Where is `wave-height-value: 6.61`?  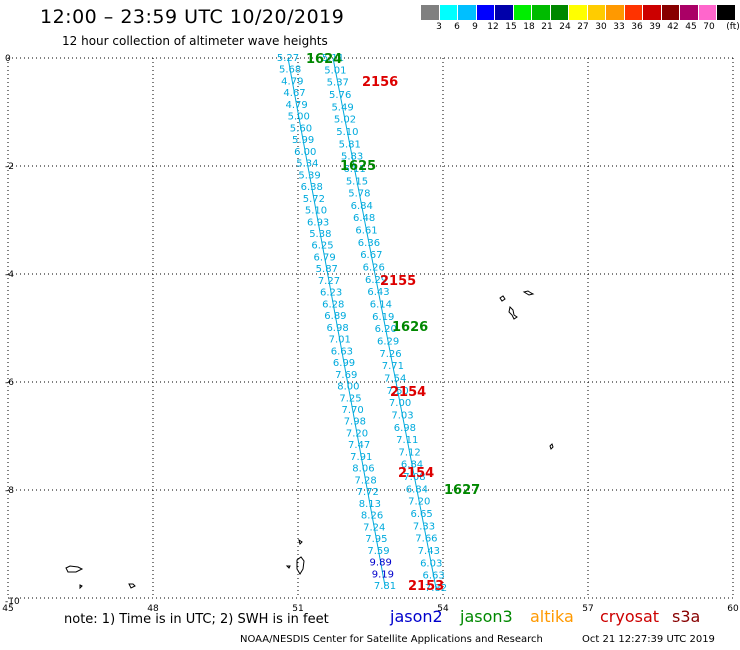
wave-height-value: 6.61 is located at coordinates (366, 231).